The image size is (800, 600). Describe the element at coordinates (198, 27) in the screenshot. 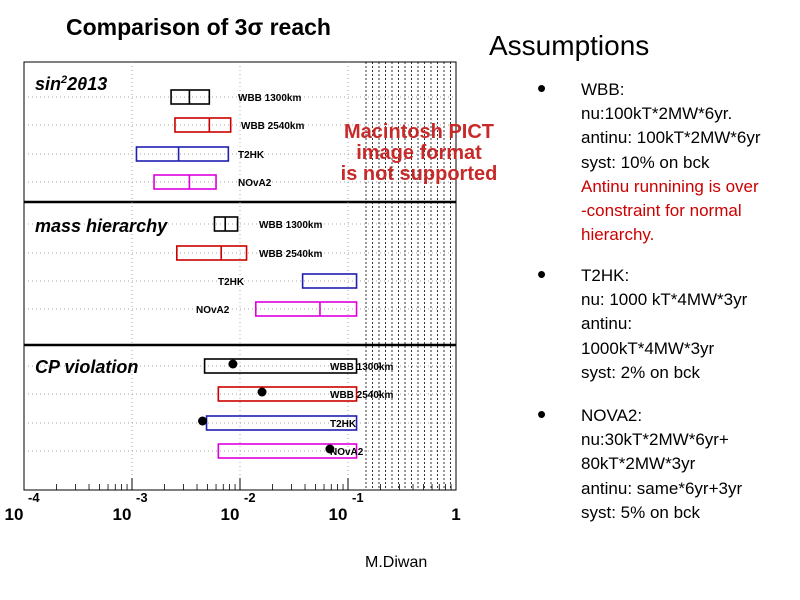

I see `slide-title: Comparison of 3σ reach` at that location.